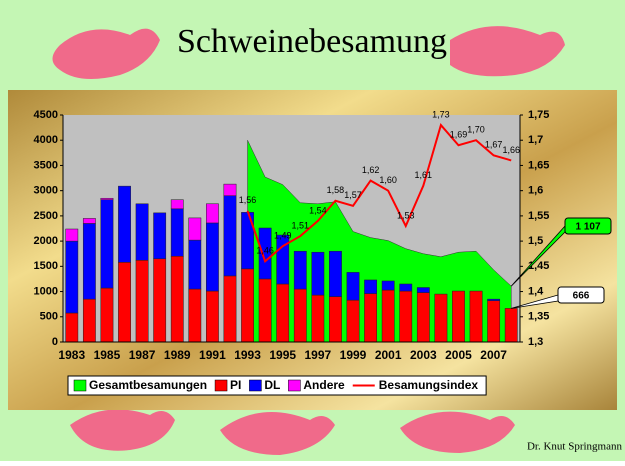 The width and height of the screenshot is (625, 466). What do you see at coordinates (538, 115) in the screenshot?
I see `y2-tick-label: 1,75` at bounding box center [538, 115].